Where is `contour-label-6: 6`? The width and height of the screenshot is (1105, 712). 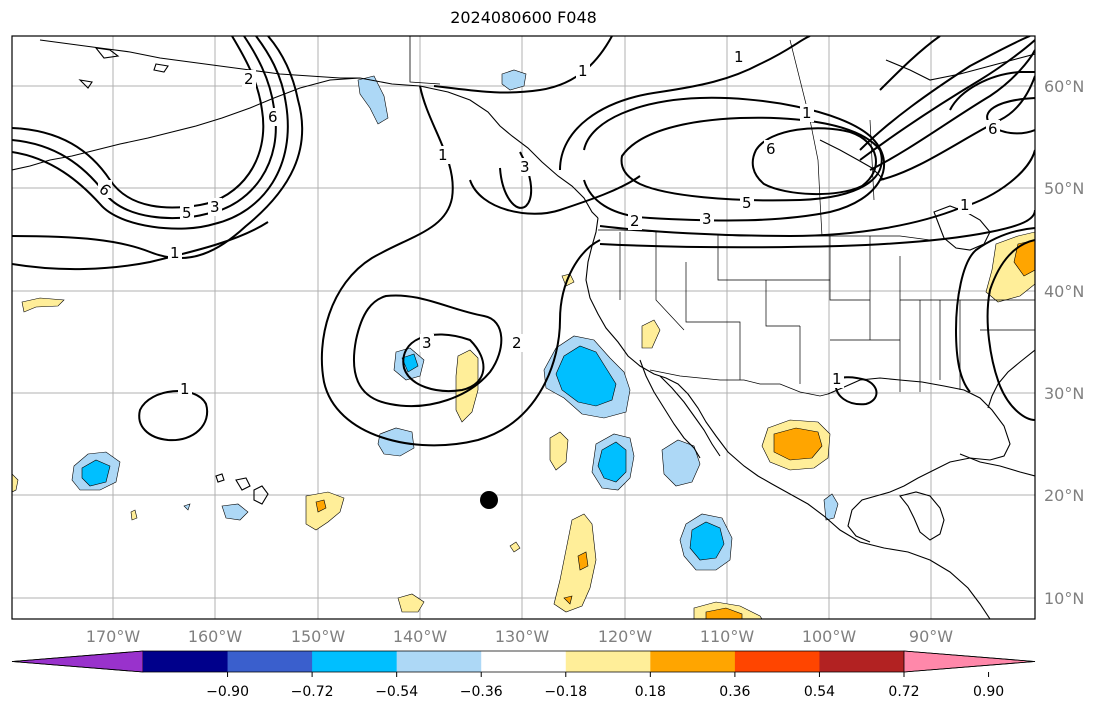 contour-label-6: 6 is located at coordinates (273, 117).